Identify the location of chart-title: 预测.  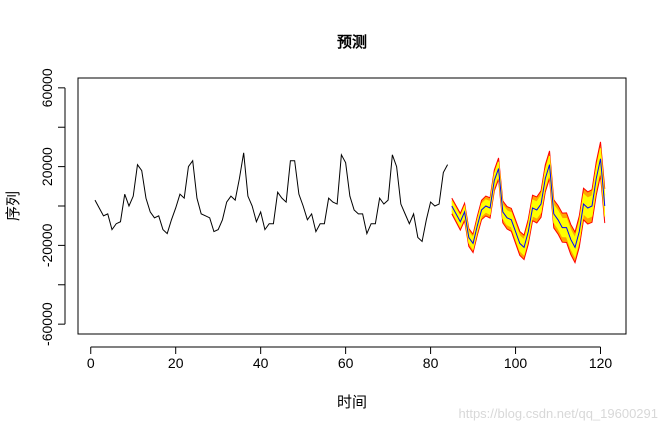
(352, 42).